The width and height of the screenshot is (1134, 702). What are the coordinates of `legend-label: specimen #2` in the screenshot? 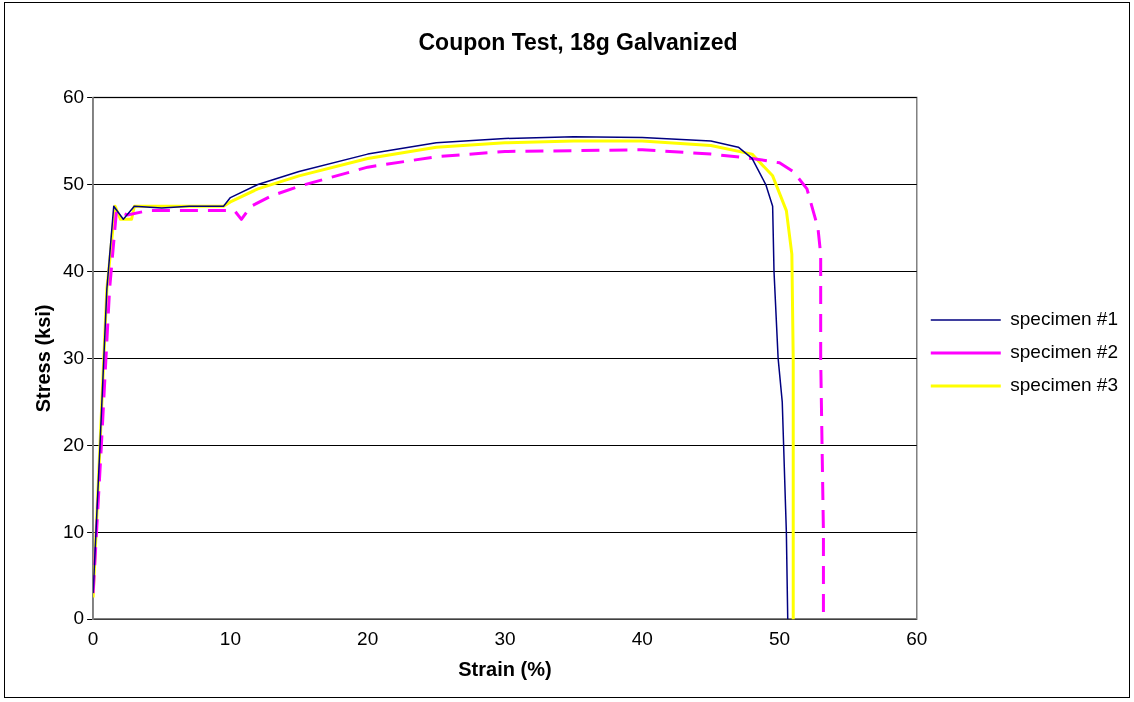 It's located at (1064, 352).